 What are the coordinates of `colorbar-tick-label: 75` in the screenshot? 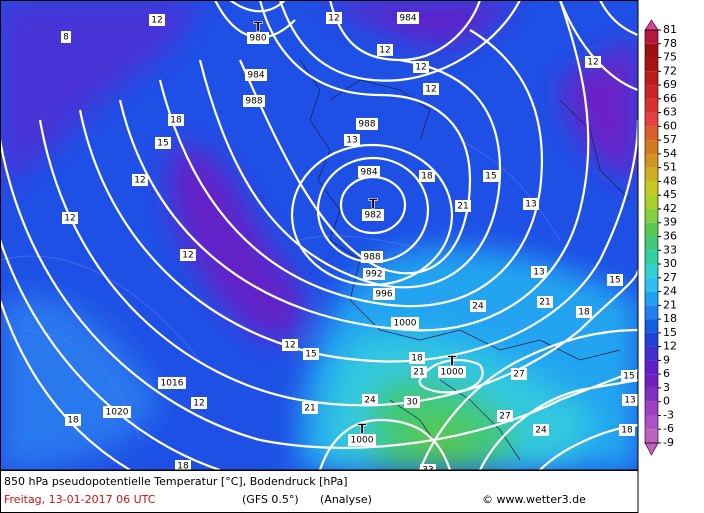 It's located at (670, 57).